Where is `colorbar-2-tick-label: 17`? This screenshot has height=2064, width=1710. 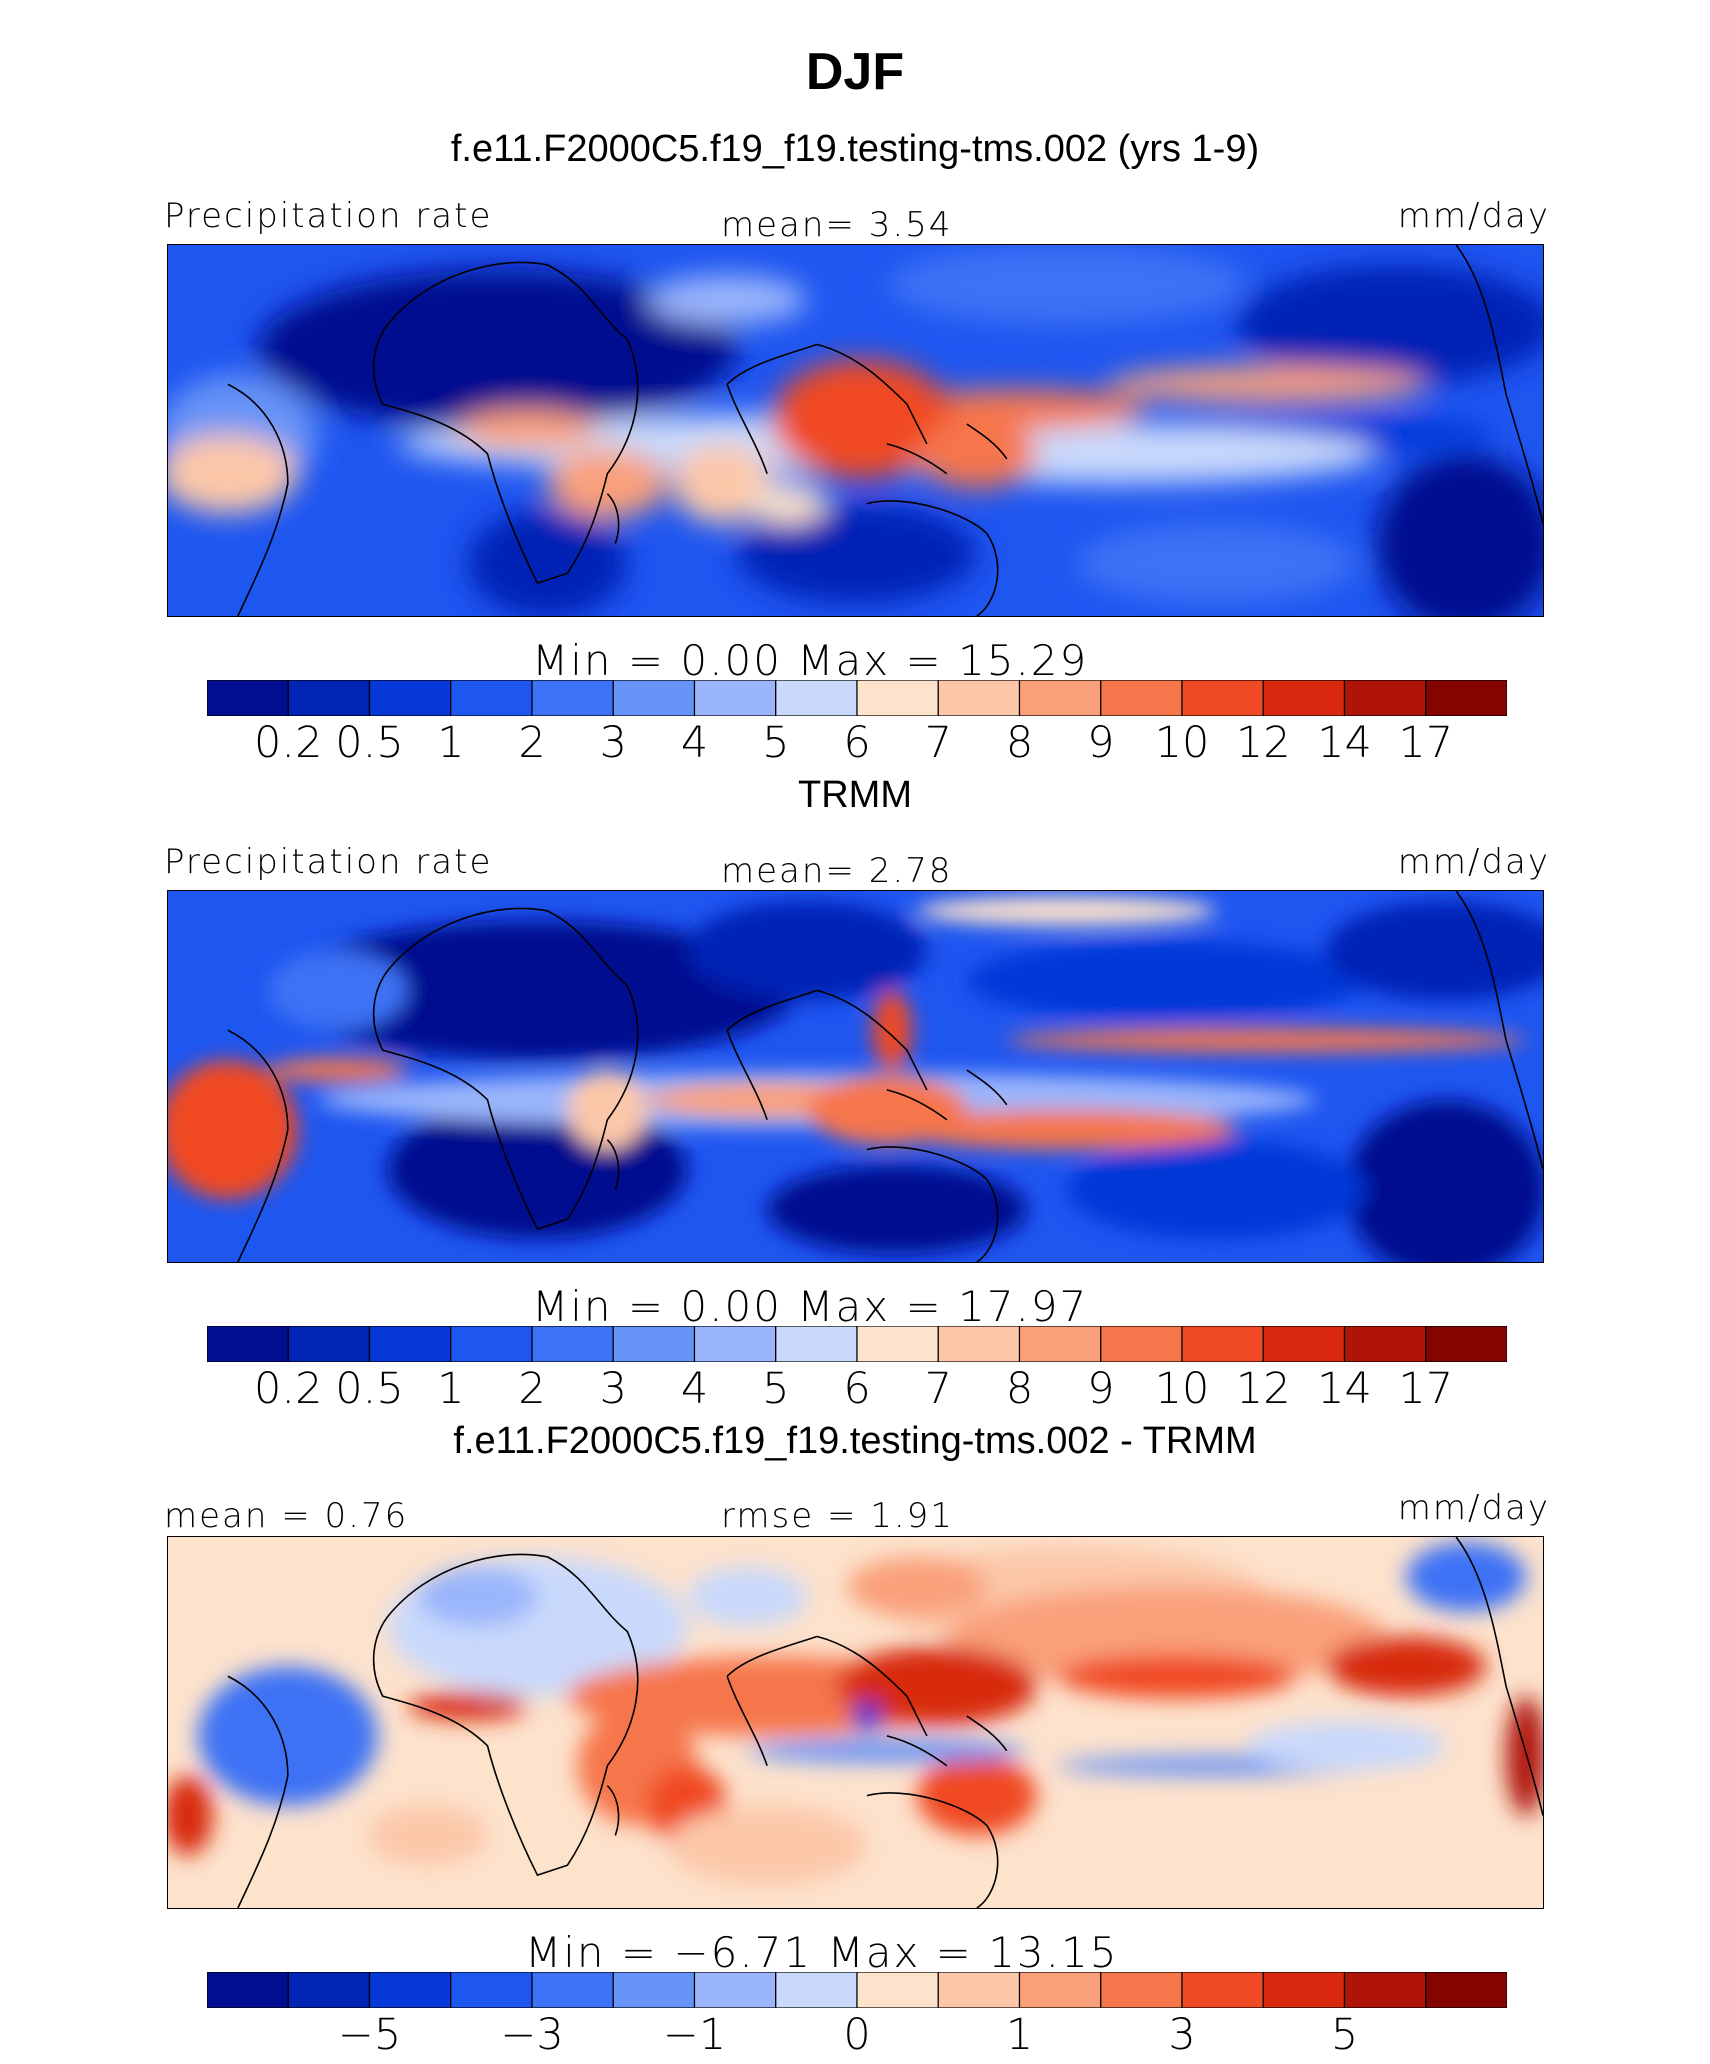 colorbar-2-tick-label: 17 is located at coordinates (1426, 1389).